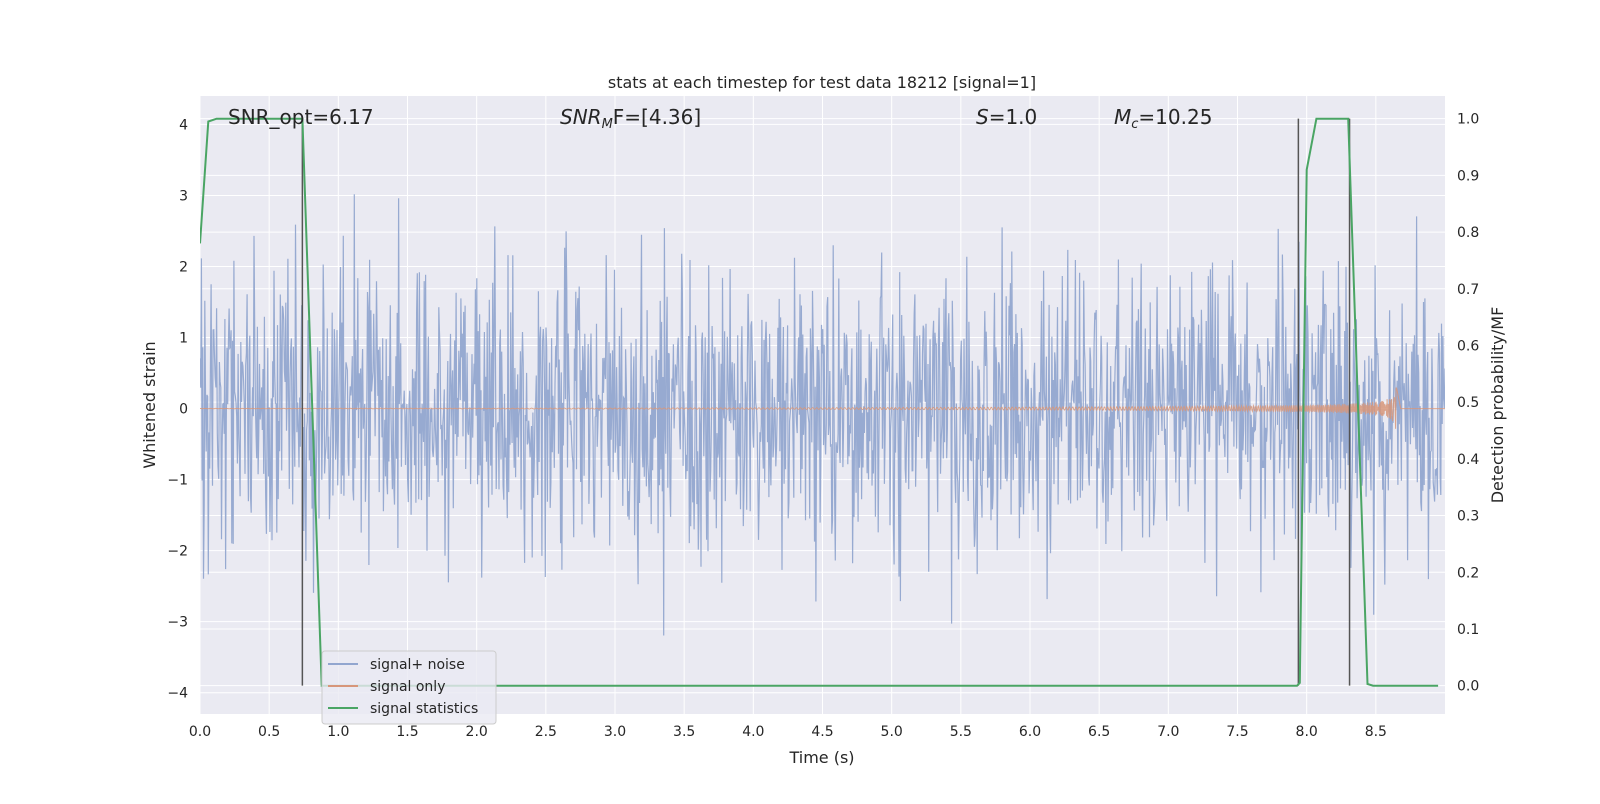 This screenshot has width=1600, height=804. What do you see at coordinates (1307, 732) in the screenshot?
I see `x-tick-label: 8.0` at bounding box center [1307, 732].